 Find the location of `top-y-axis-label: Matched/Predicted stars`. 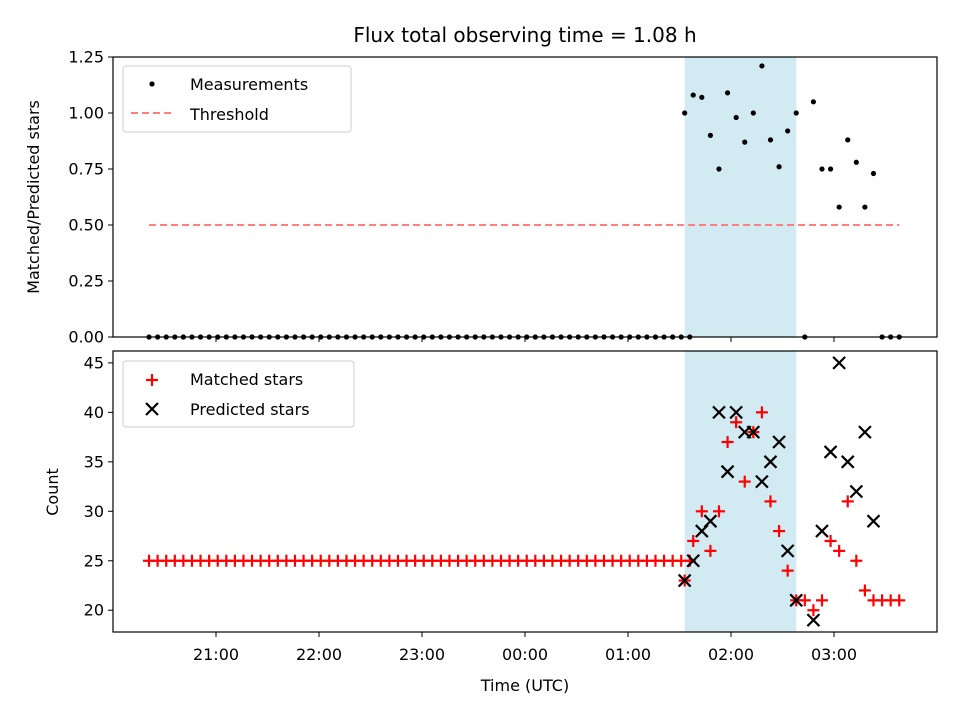

top-y-axis-label: Matched/Predicted stars is located at coordinates (33, 197).